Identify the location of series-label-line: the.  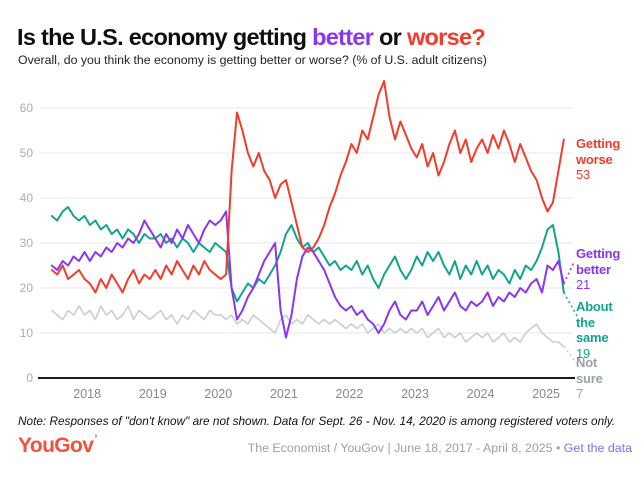
(585, 322).